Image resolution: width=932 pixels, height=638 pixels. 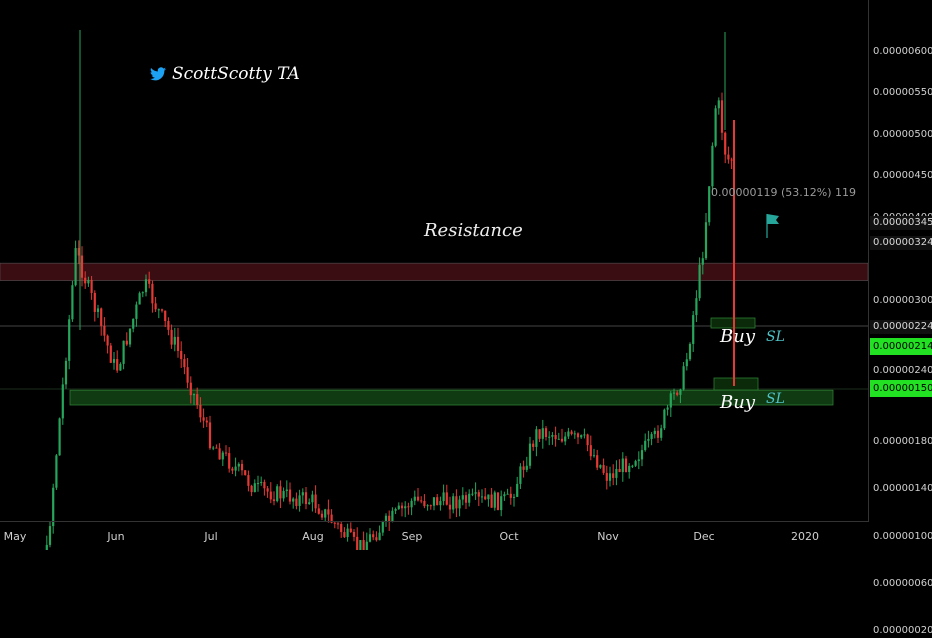 I want to click on time-tick-label: Jun, so click(x=116, y=536).